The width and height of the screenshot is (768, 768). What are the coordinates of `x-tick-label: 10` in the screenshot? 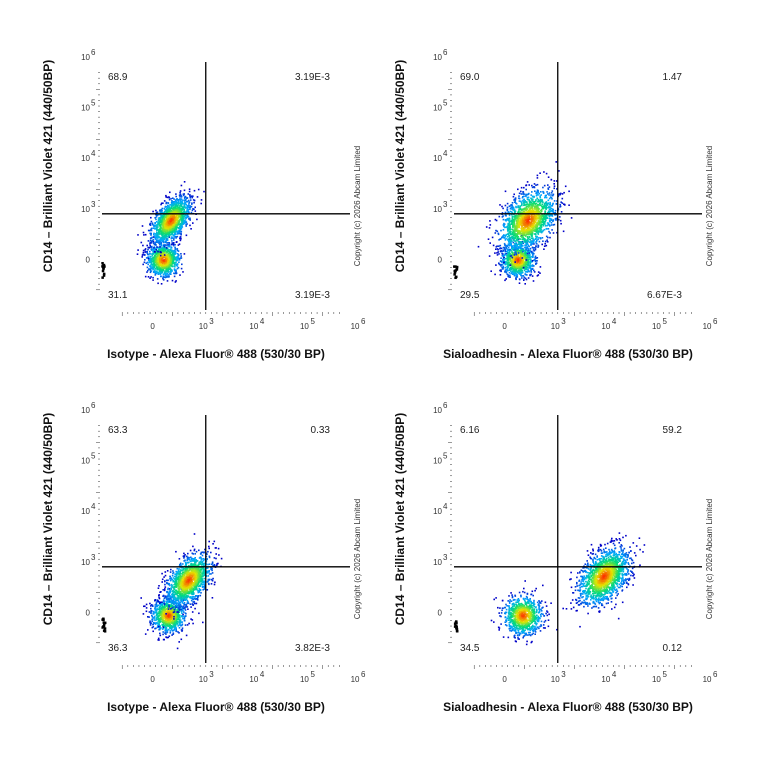 It's located at (707, 326).